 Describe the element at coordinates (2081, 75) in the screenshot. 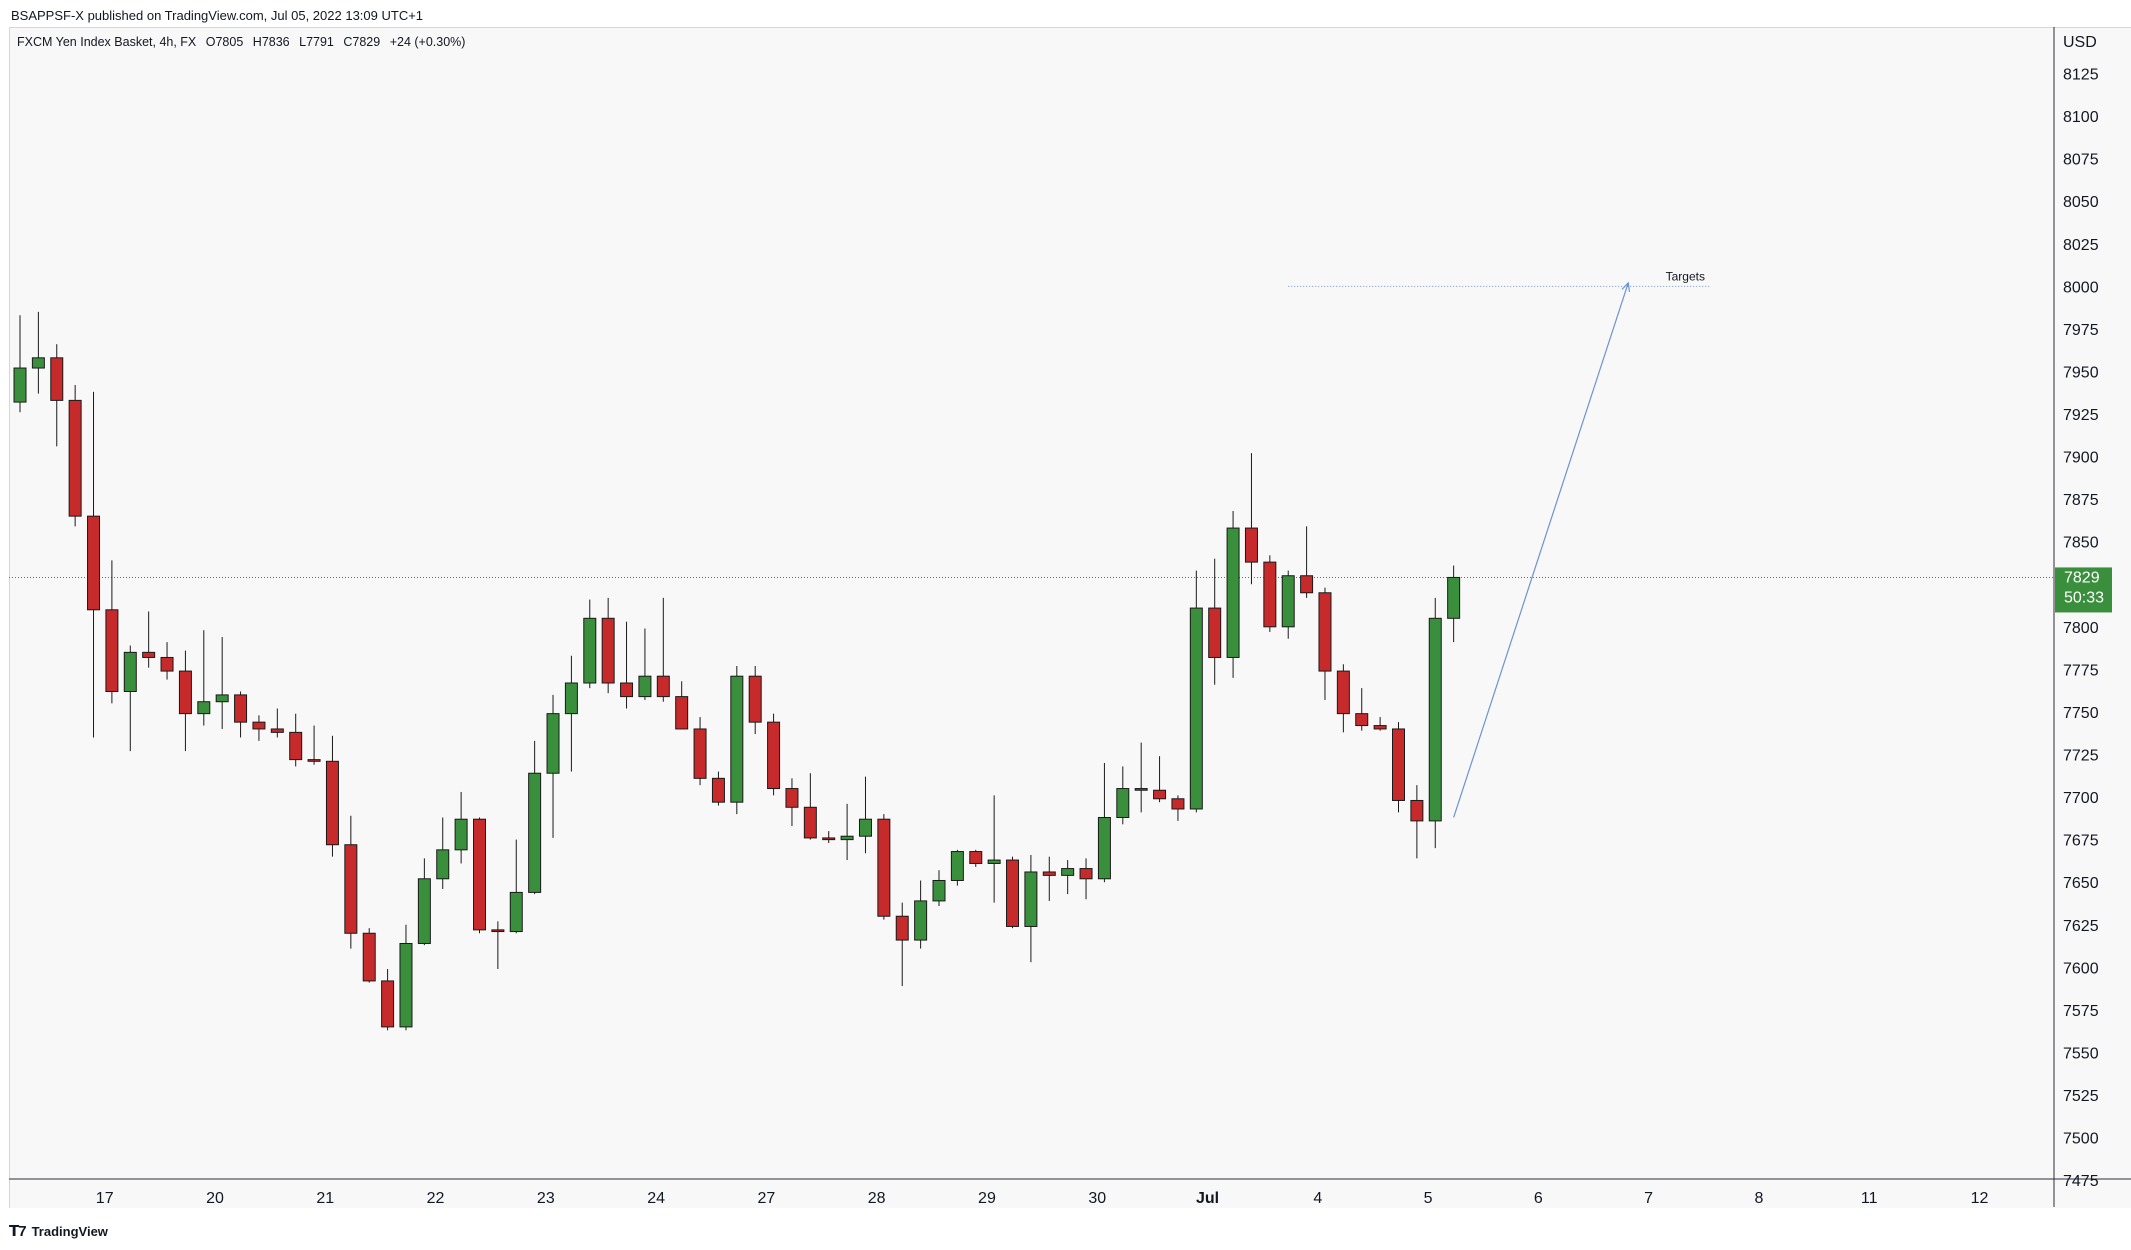

I see `price-tick-label: 8125` at that location.